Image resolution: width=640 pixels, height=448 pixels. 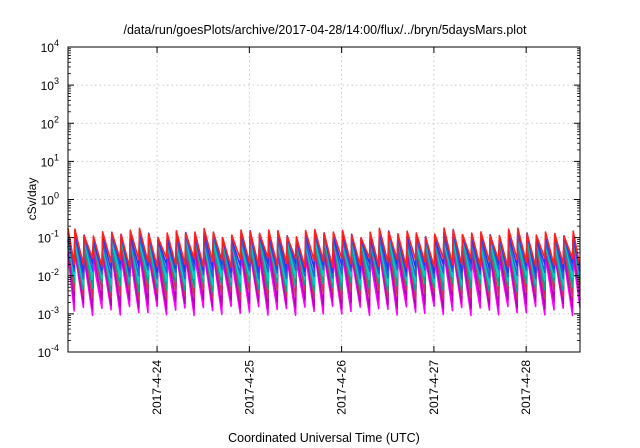 I want to click on x-tick-label: 2017-4-28, so click(x=526, y=387).